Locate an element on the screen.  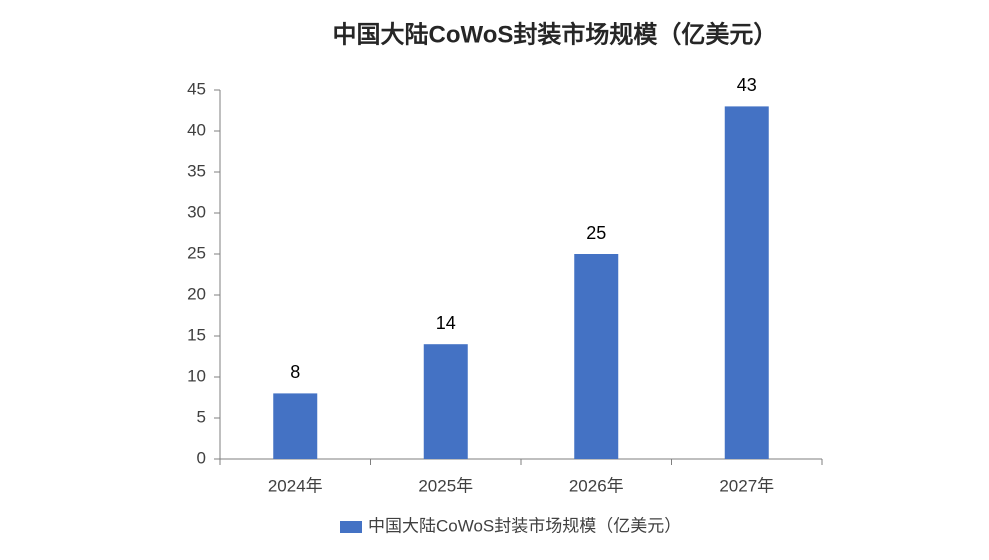
y-tick-label: 5 is located at coordinates (201, 416).